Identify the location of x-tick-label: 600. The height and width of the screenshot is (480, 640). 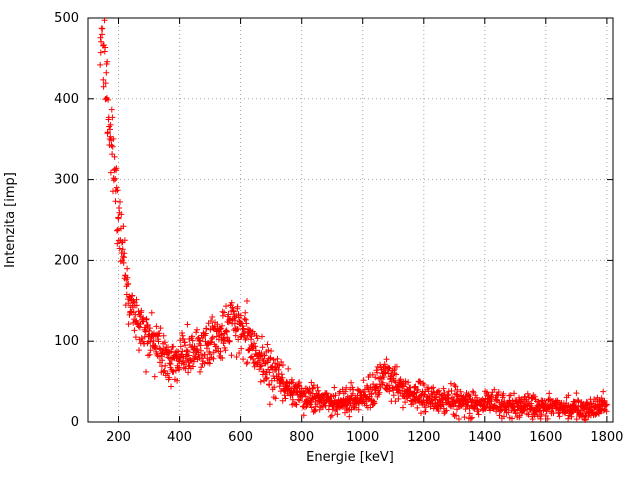
(240, 437).